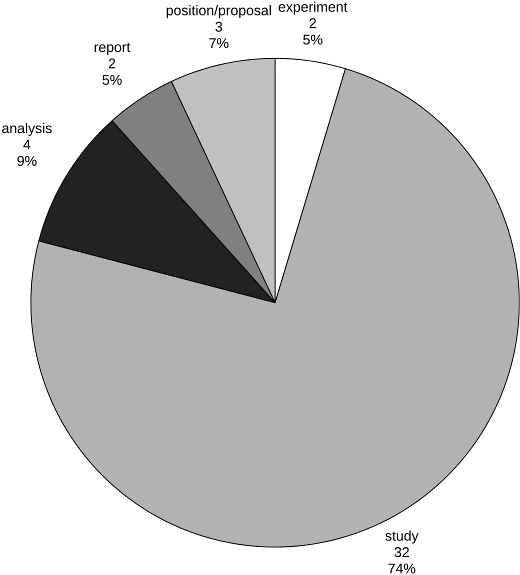 The image size is (520, 575). What do you see at coordinates (27, 129) in the screenshot?
I see `slice-label: analysis` at bounding box center [27, 129].